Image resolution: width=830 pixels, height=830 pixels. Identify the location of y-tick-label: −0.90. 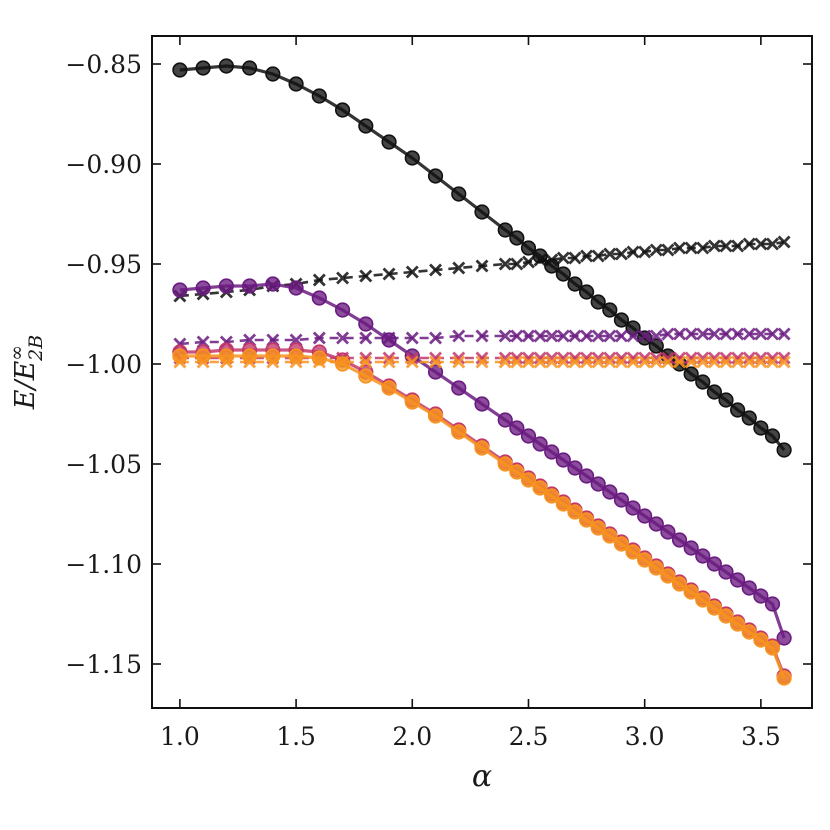
(103, 164).